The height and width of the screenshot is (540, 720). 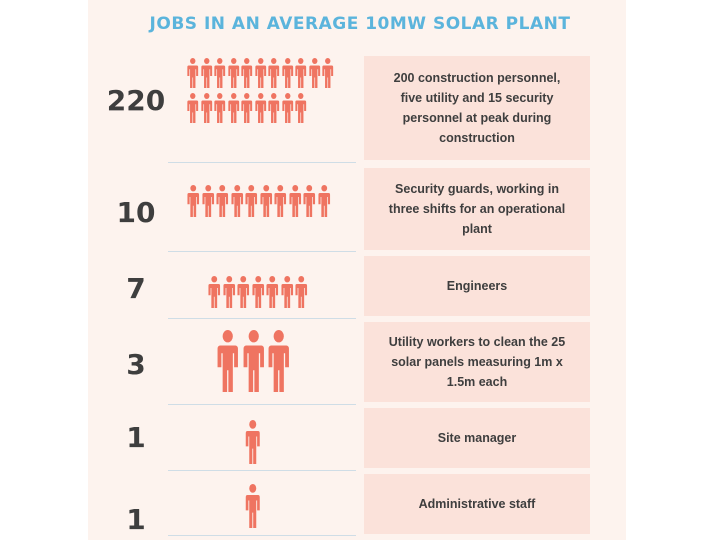 What do you see at coordinates (136, 437) in the screenshot?
I see `count-site-manager: 1` at bounding box center [136, 437].